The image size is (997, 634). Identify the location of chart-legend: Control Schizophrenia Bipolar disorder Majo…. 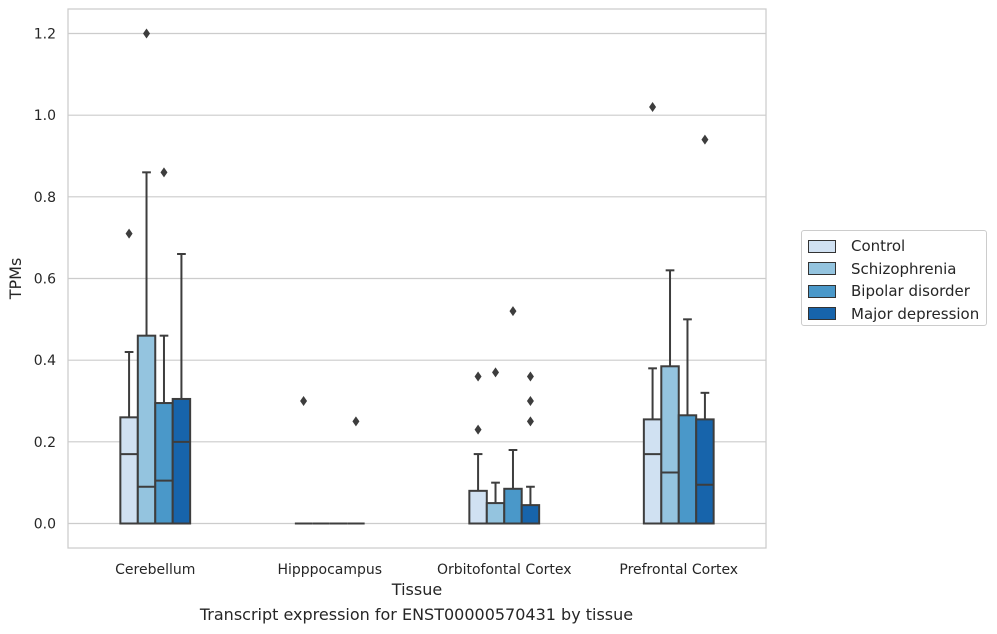
(894, 278).